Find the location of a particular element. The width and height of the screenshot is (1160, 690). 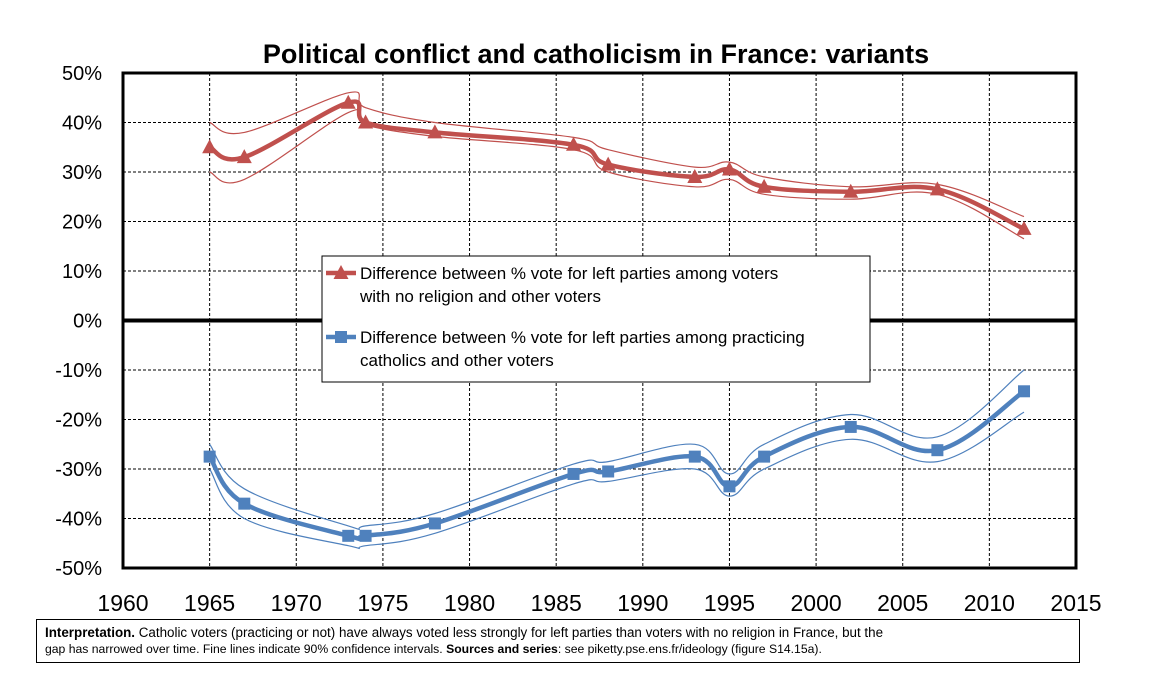

y-tick-label: -20% is located at coordinates (78, 421).